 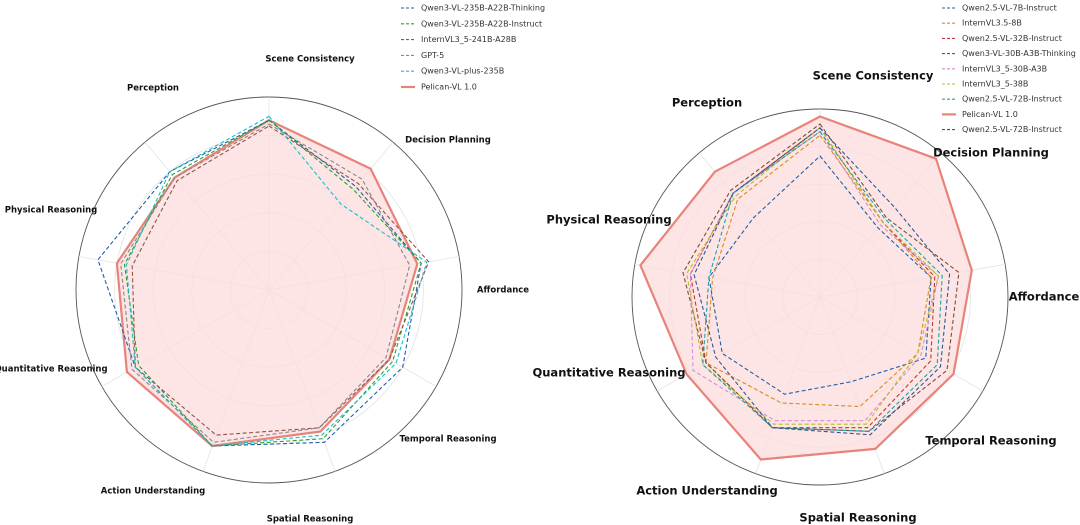 I want to click on series-internvl3-5-8b, so click(x=818, y=271).